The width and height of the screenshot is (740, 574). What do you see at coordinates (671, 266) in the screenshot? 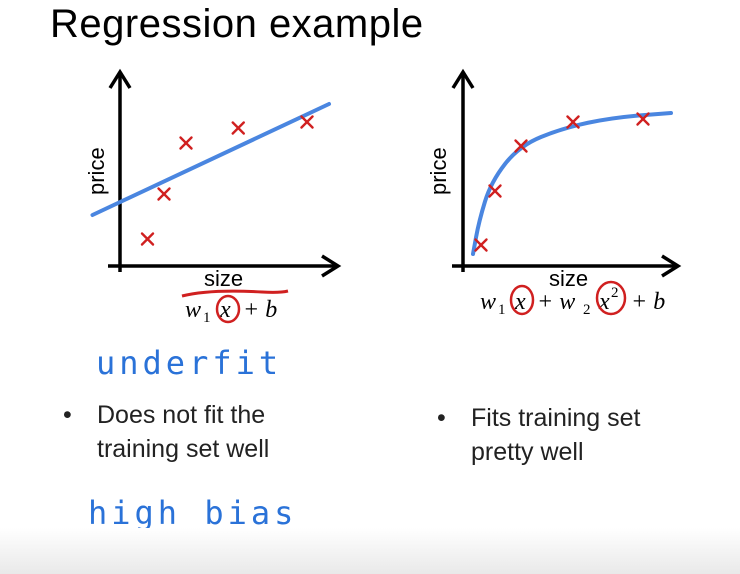
I see `x-axis-arrow-quadratic` at bounding box center [671, 266].